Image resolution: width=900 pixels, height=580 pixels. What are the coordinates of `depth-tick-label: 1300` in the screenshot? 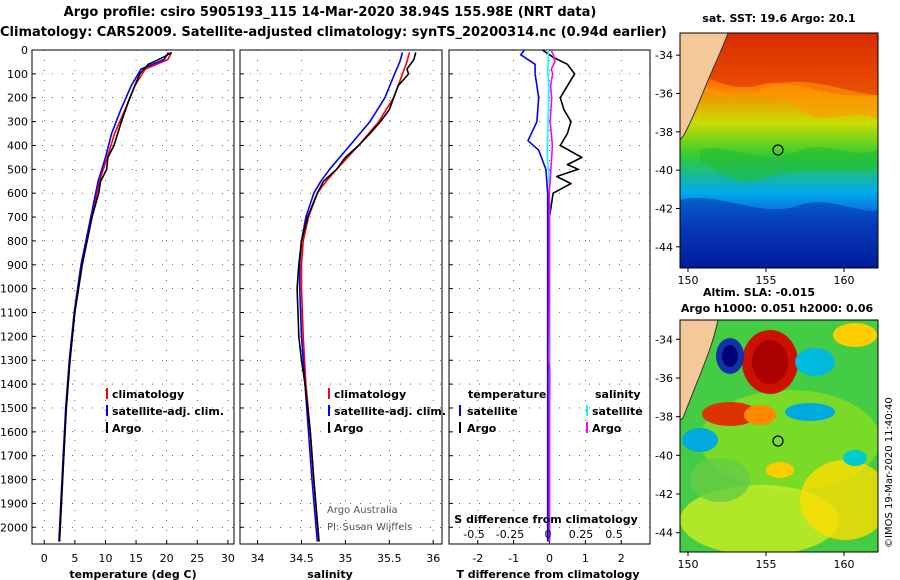 It's located at (14, 360).